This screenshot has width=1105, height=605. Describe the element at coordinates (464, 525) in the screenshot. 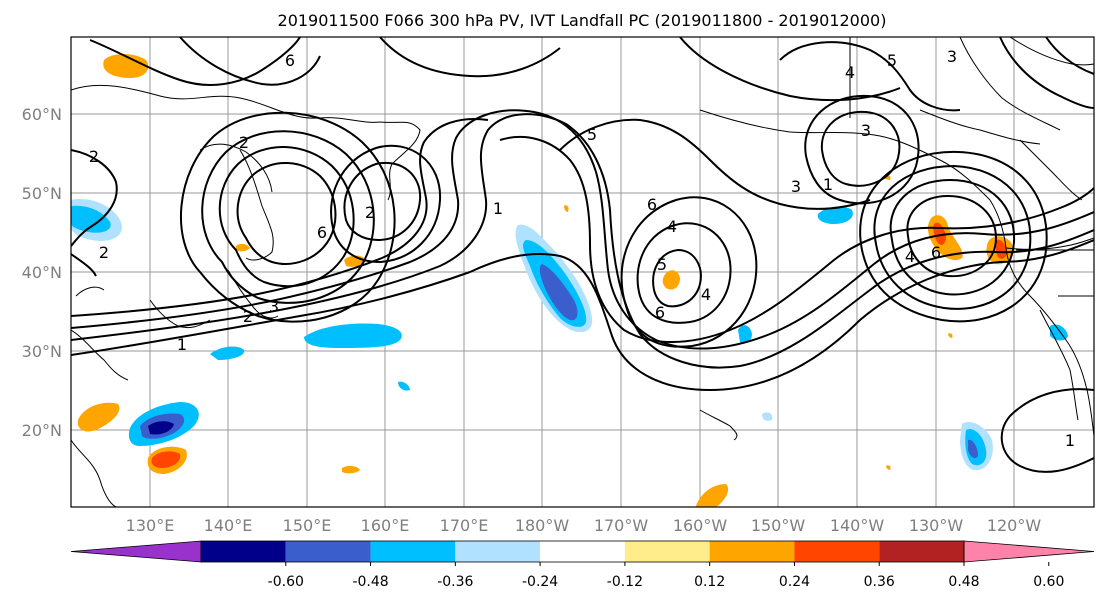

I see `lon-label: 170°E` at that location.